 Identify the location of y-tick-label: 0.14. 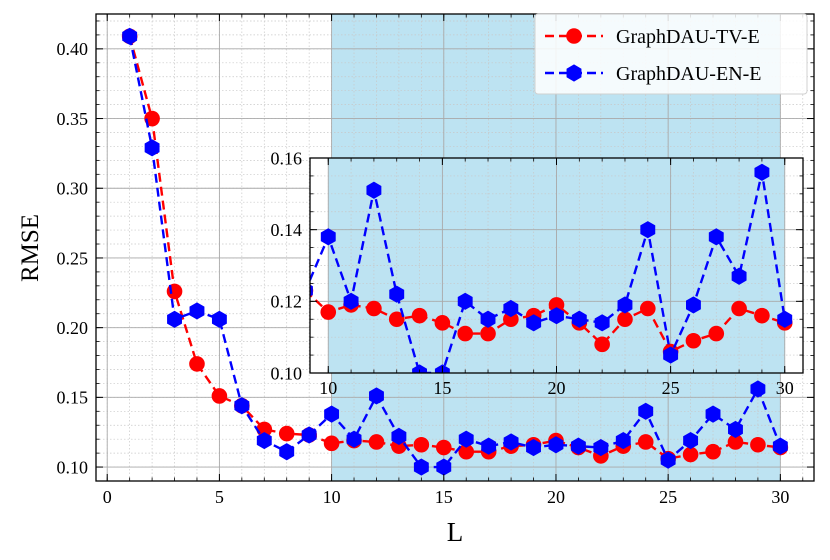
(287, 230).